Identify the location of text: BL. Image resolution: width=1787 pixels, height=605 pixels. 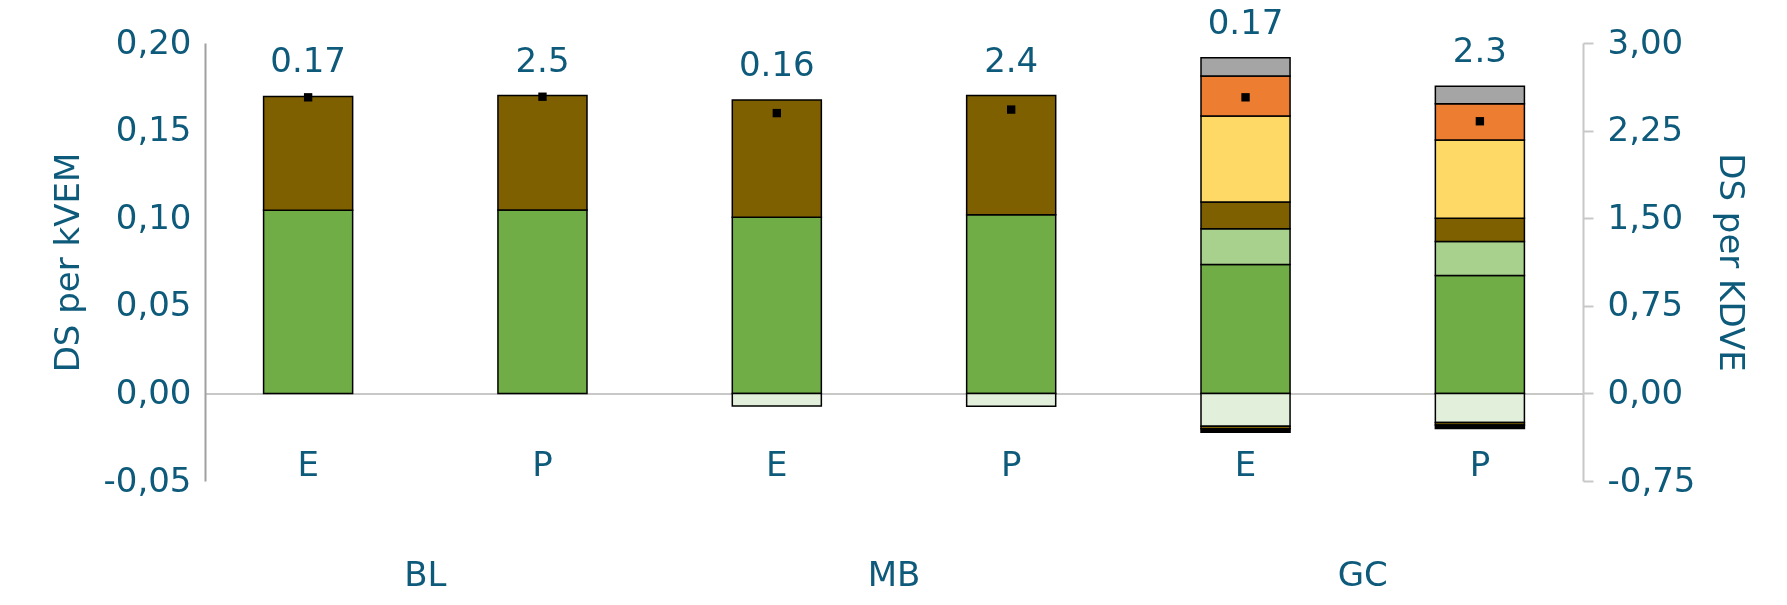
(425, 574).